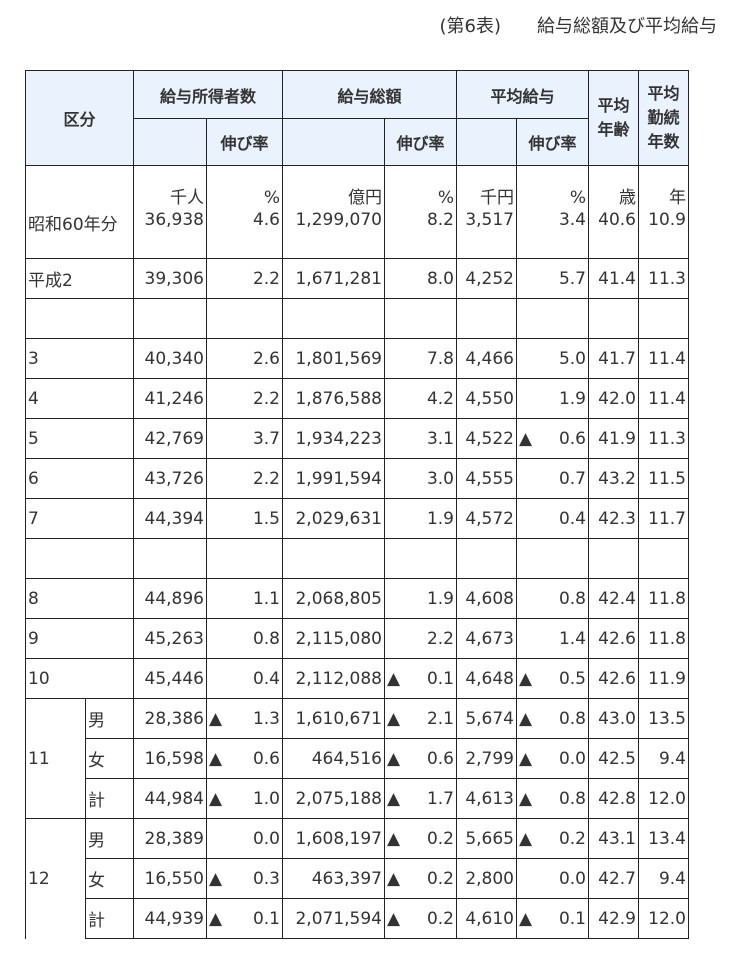 Image resolution: width=753 pixels, height=953 pixels. I want to click on table-cell: 1.4, so click(552, 638).